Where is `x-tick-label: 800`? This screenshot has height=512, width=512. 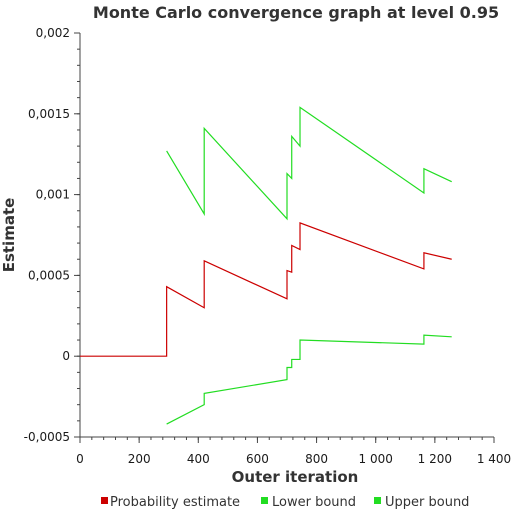
x-tick-label: 800 is located at coordinates (316, 459).